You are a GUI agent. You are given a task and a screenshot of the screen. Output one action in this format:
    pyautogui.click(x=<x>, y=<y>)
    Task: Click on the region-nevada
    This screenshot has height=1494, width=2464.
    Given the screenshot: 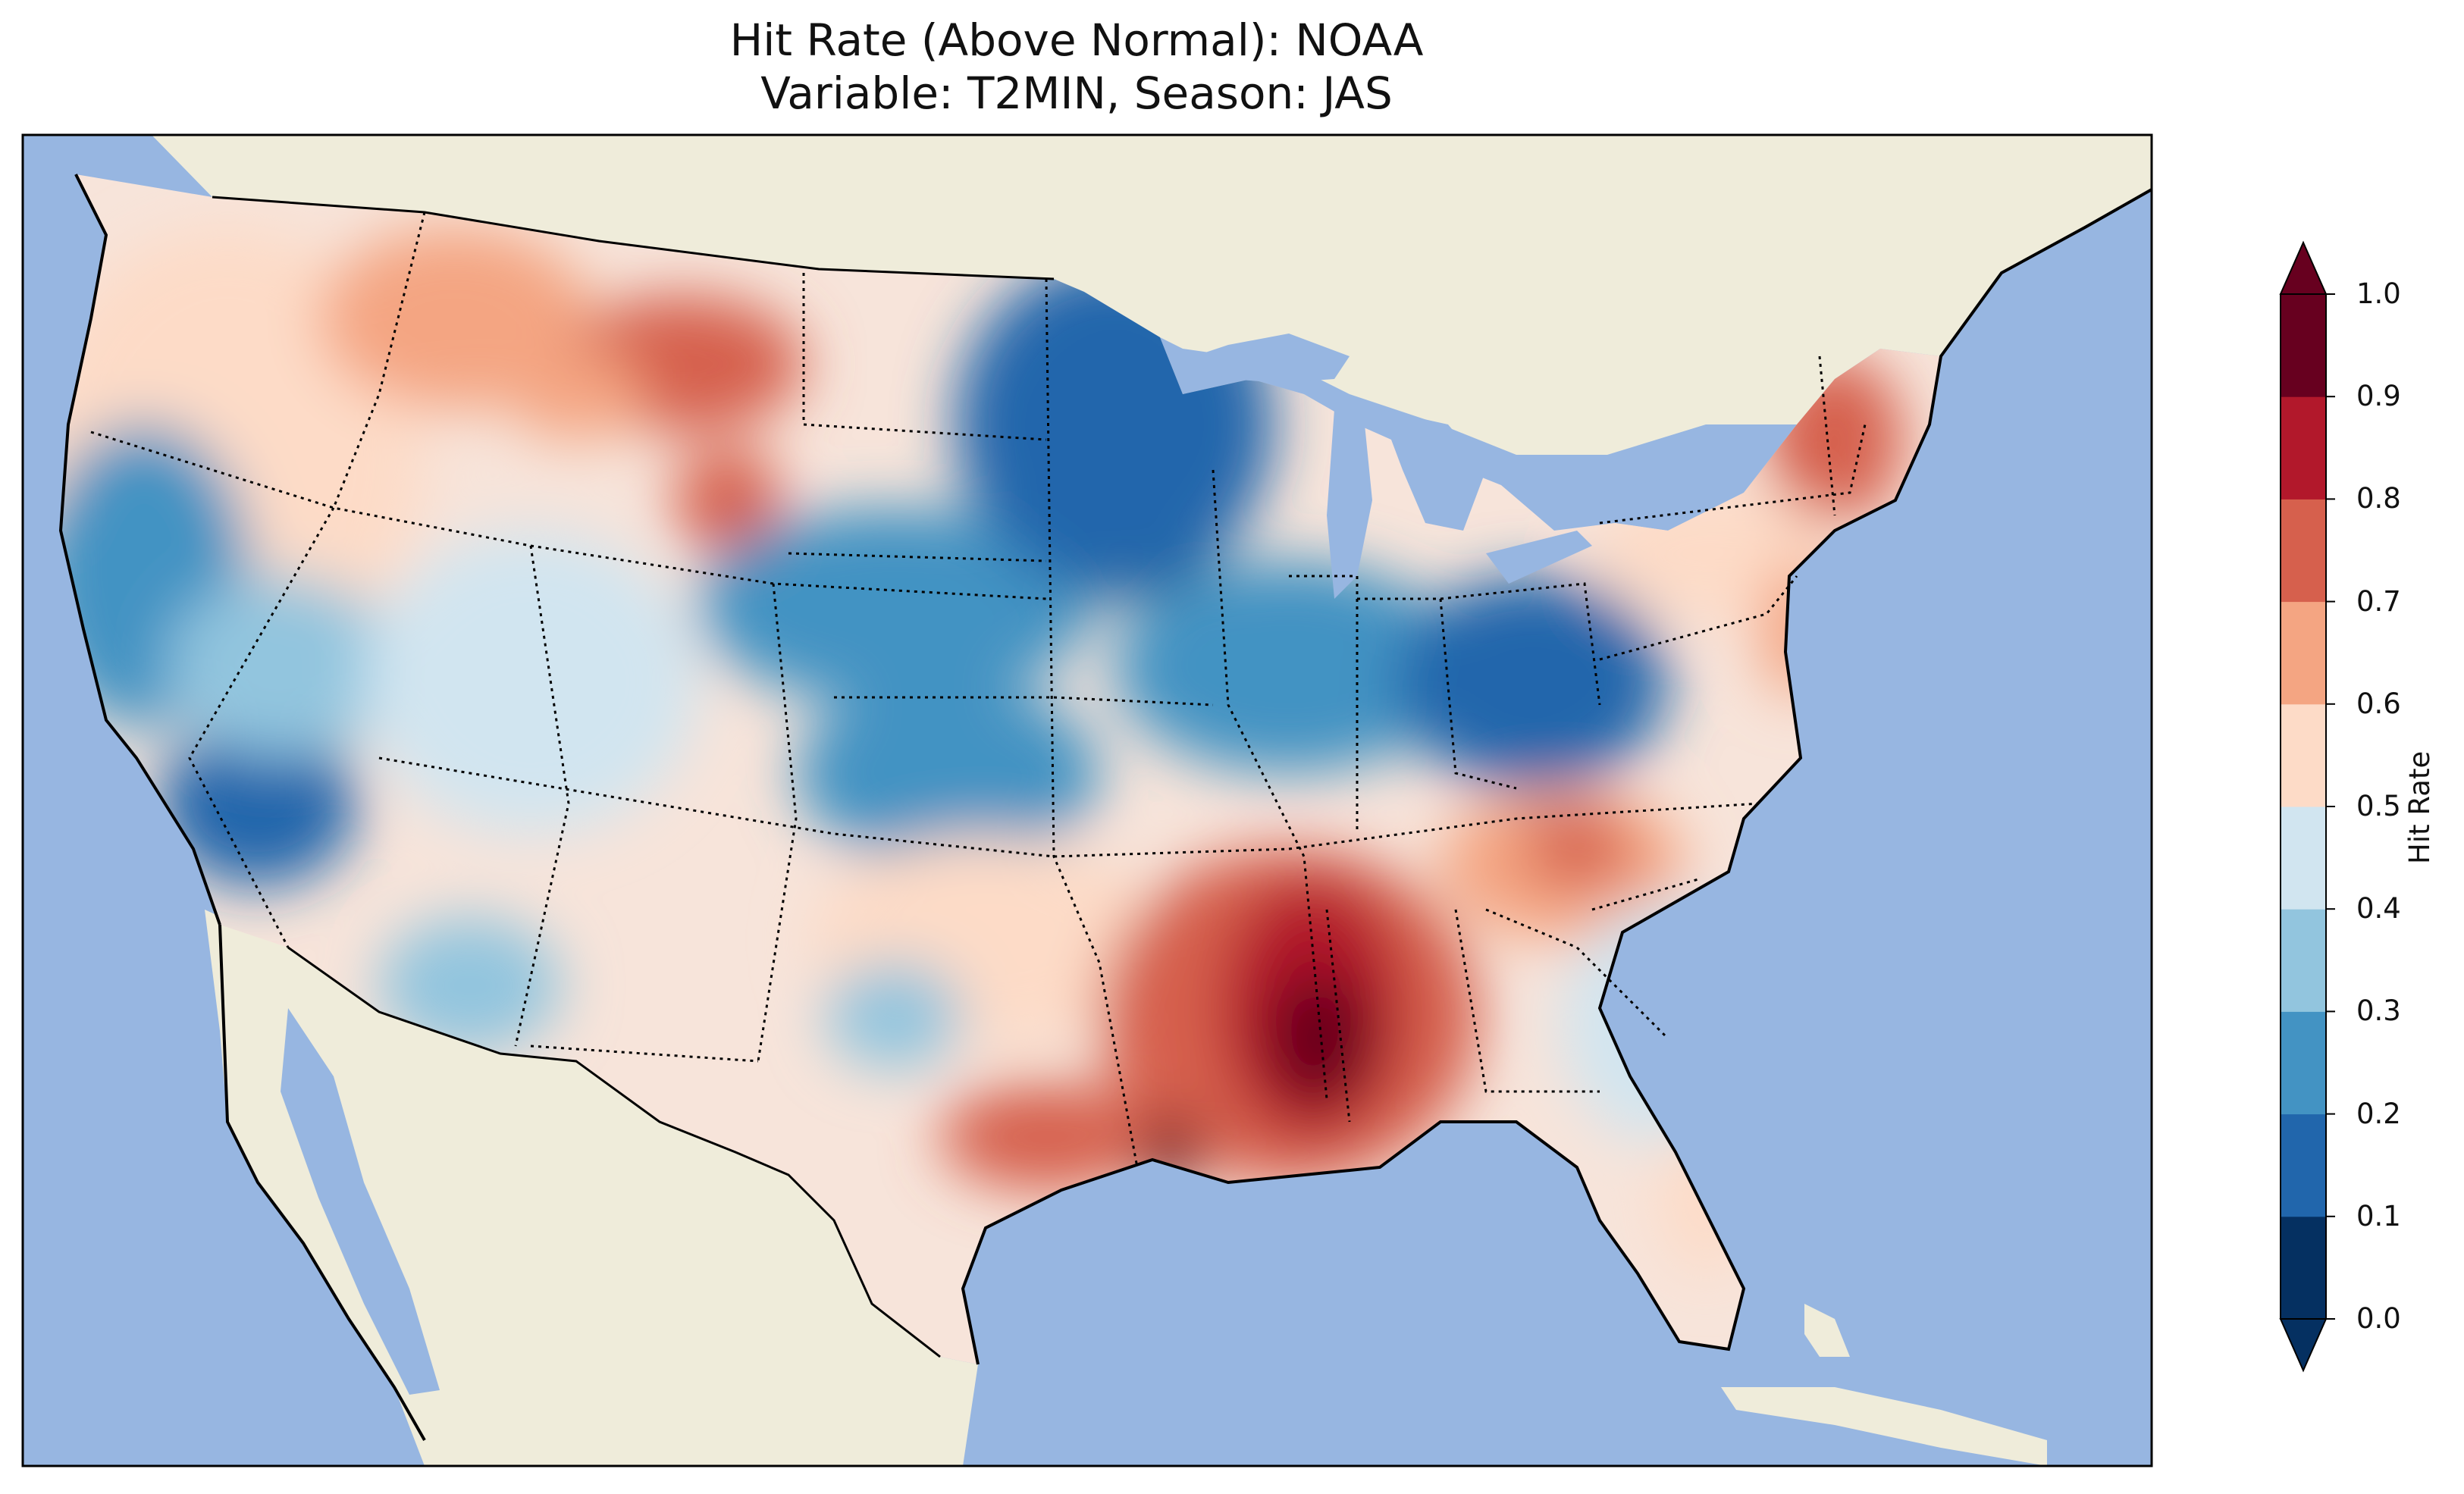 What is the action you would take?
    pyautogui.click(x=281, y=667)
    